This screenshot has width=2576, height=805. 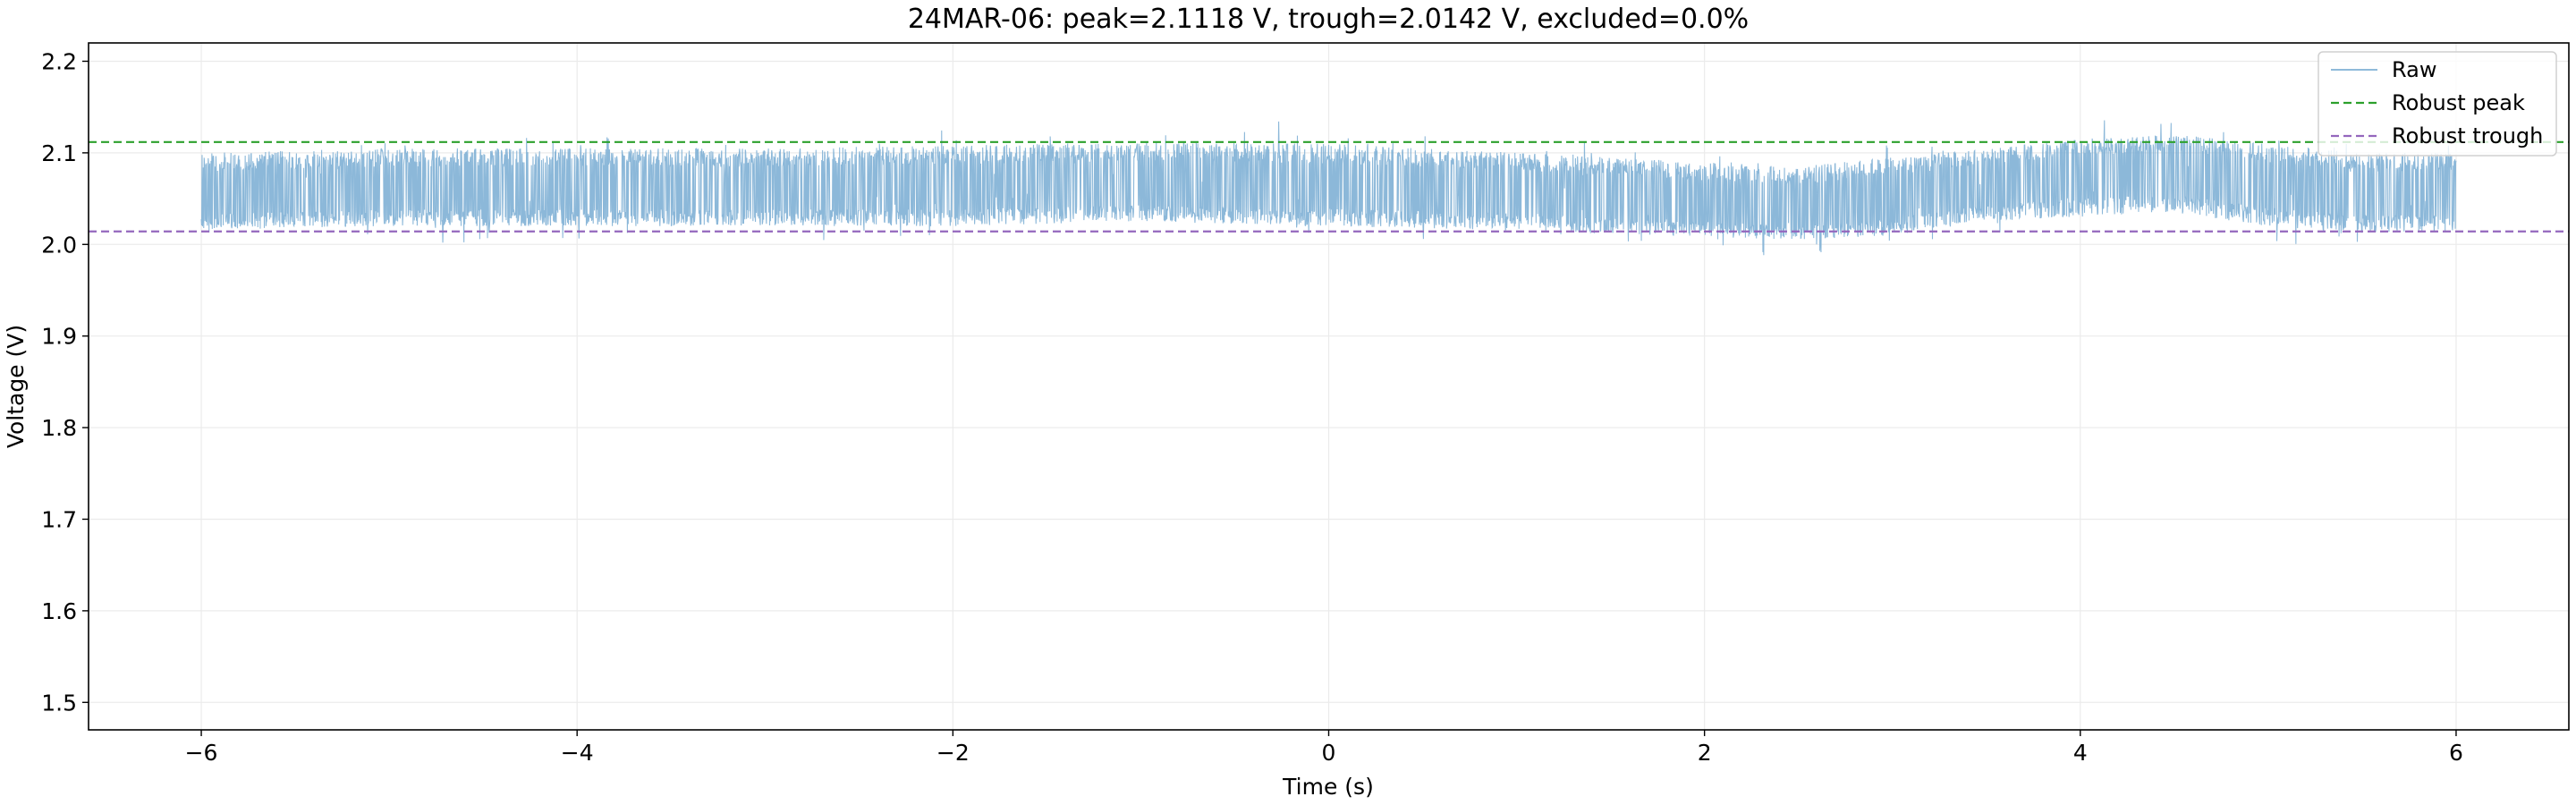 What do you see at coordinates (953, 753) in the screenshot?
I see `x-tick-label: −2` at bounding box center [953, 753].